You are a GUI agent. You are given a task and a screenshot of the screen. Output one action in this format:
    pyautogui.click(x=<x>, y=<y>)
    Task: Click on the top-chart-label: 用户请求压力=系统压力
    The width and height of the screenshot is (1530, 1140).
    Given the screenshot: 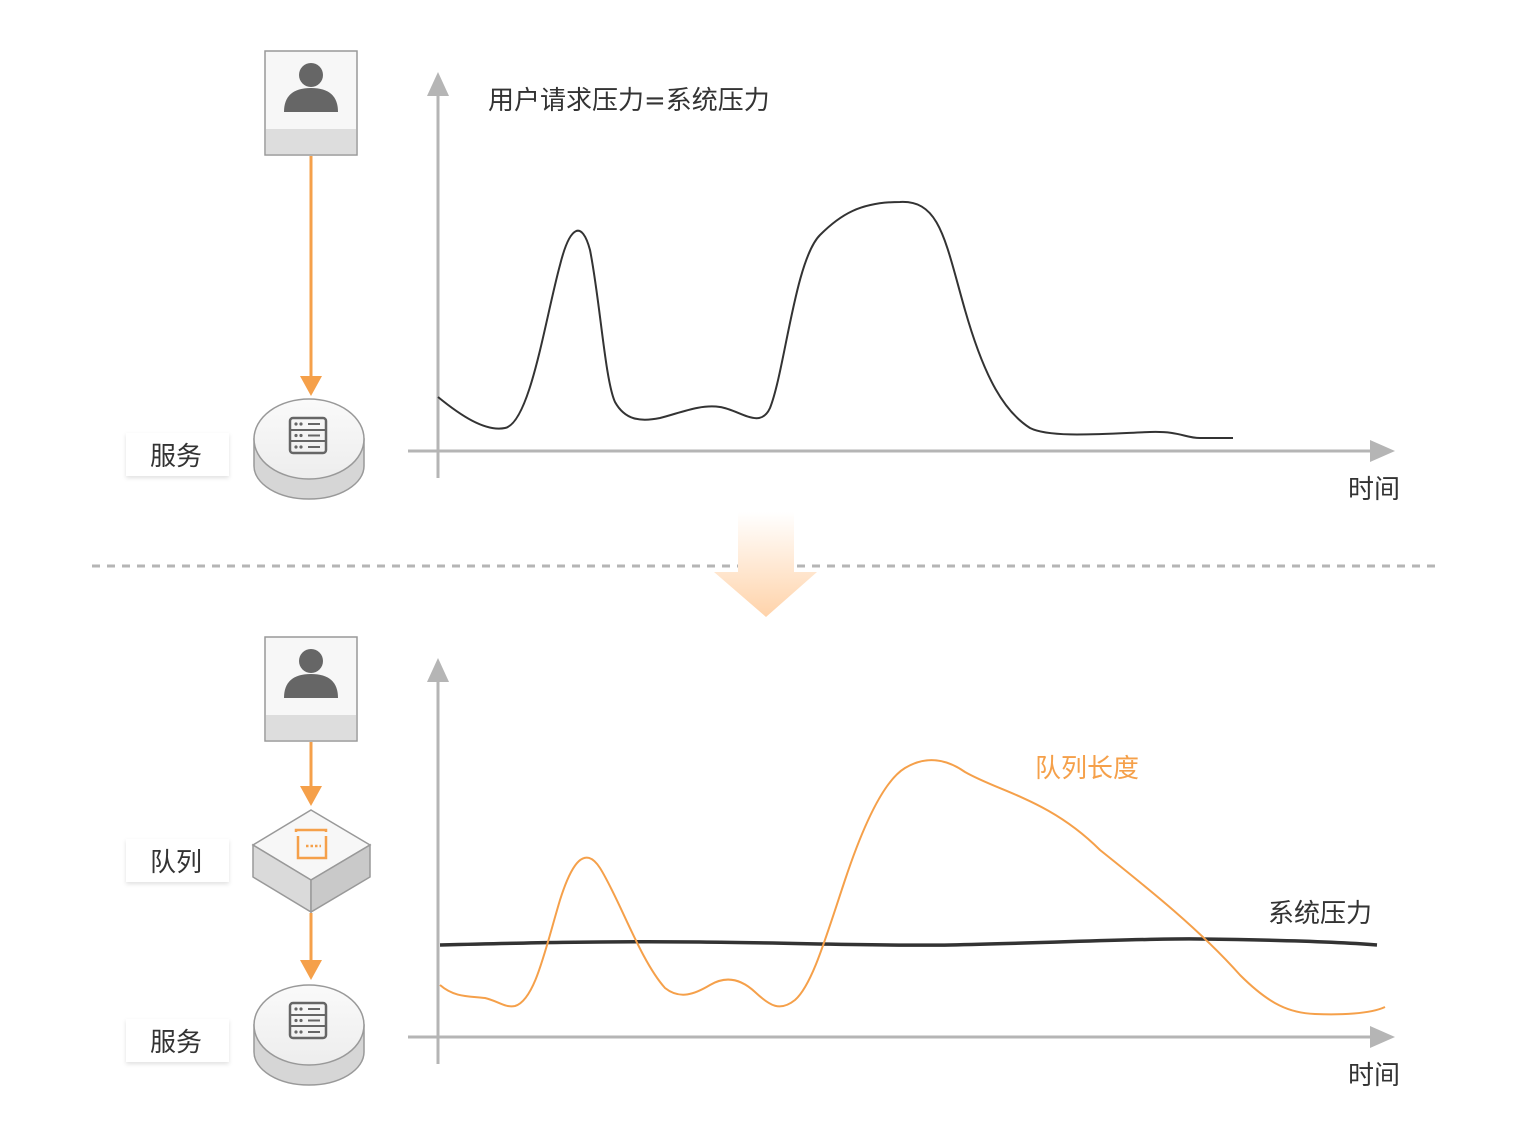 What is the action you would take?
    pyautogui.click(x=629, y=101)
    